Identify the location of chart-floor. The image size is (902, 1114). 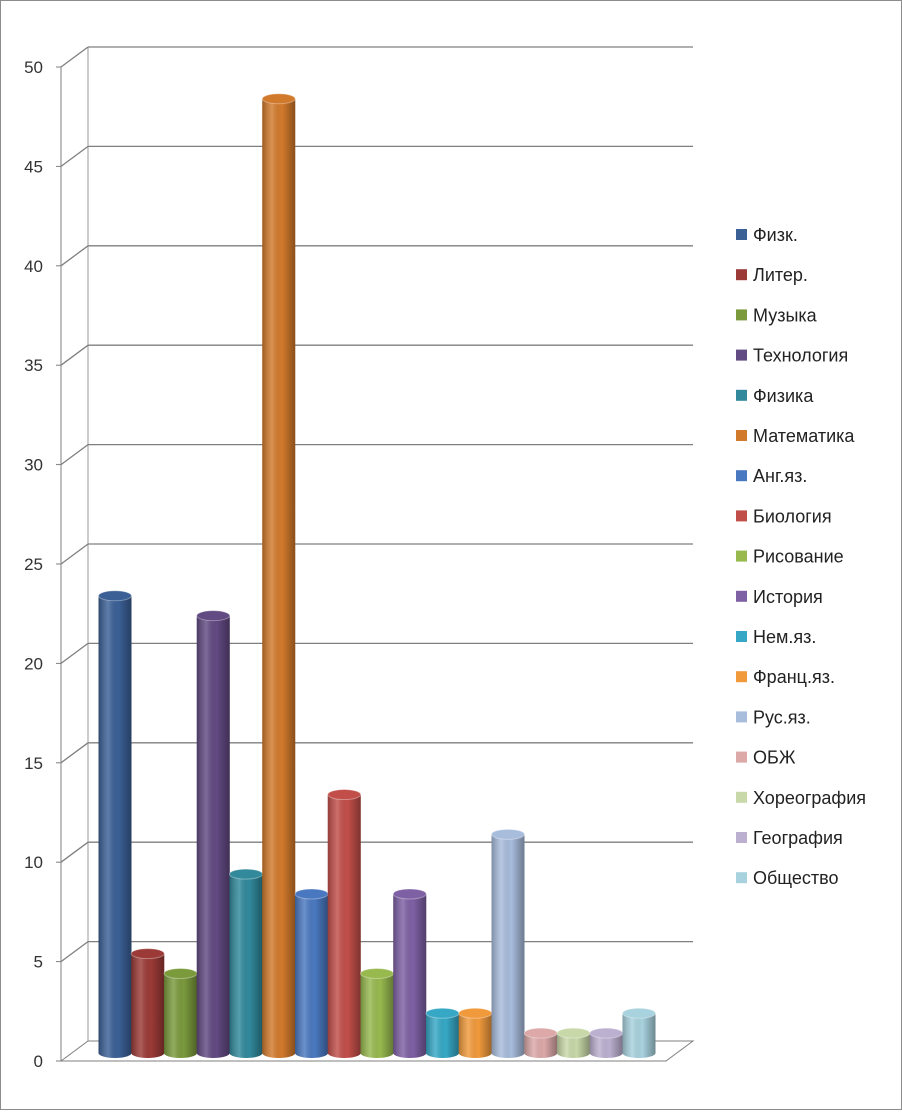
(377, 1051).